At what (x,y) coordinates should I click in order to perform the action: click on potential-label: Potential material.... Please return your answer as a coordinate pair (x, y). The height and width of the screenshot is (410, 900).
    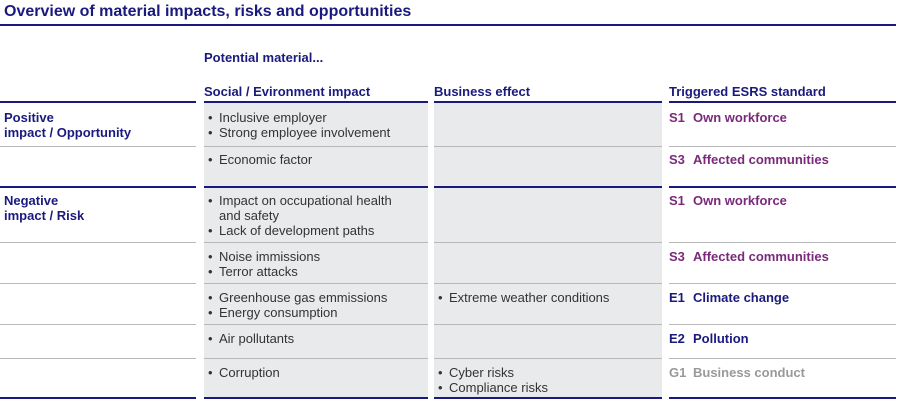
    Looking at the image, I should click on (264, 57).